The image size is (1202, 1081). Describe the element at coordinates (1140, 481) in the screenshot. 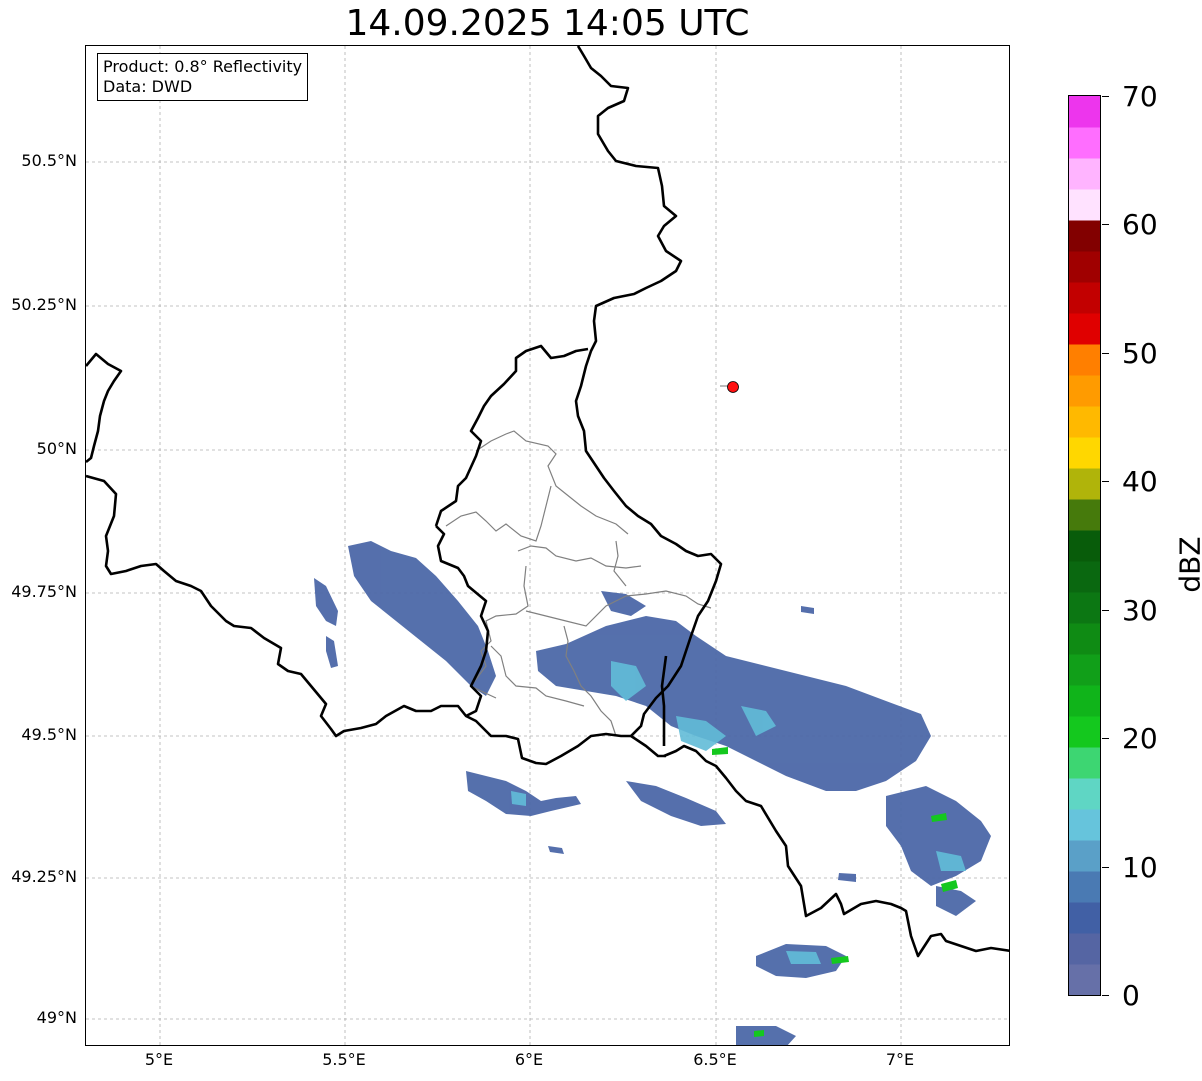

I see `colorbar-label-40: 40` at that location.